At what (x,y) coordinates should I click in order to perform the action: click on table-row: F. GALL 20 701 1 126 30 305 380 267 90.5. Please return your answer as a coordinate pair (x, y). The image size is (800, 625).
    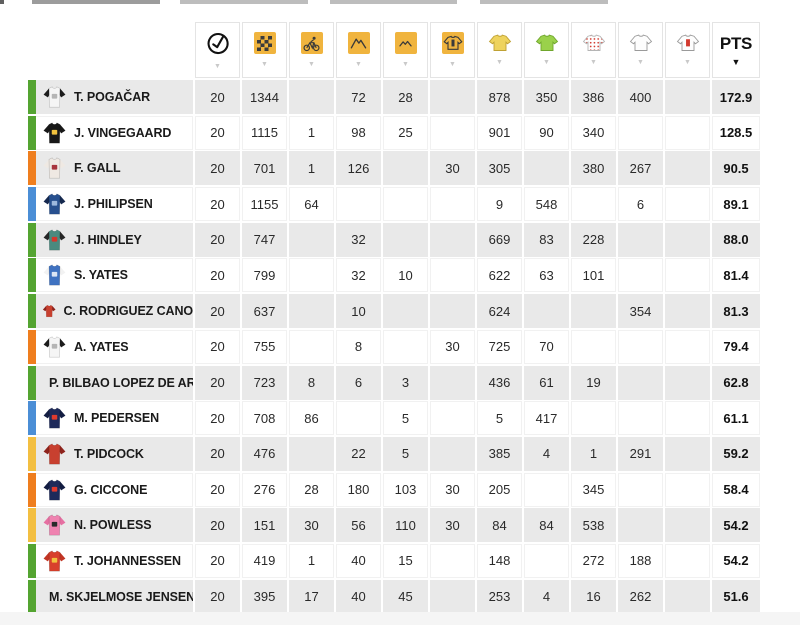
    Looking at the image, I should click on (394, 168).